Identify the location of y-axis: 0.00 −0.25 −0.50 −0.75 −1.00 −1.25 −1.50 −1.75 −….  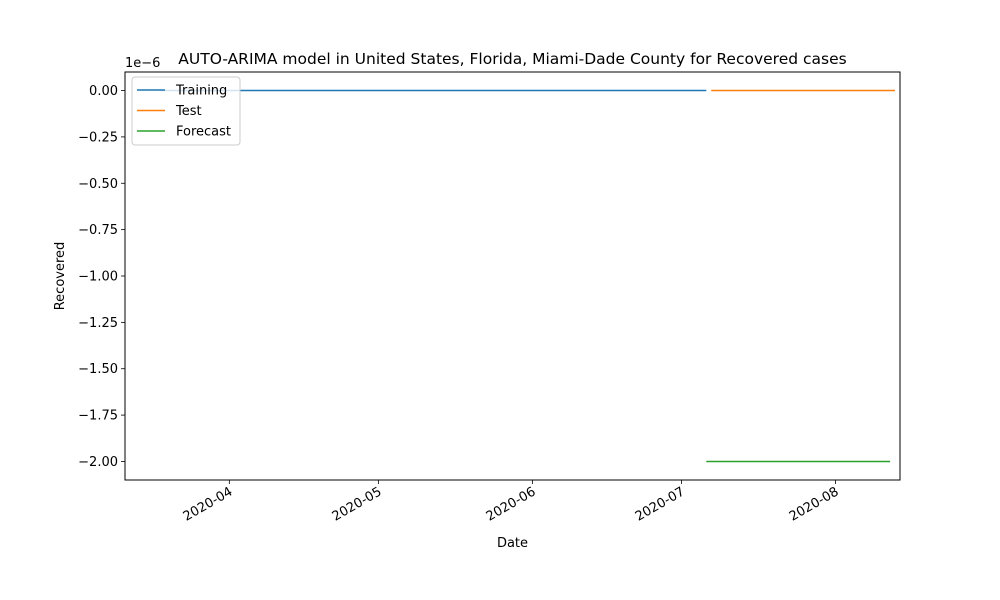
(101, 277).